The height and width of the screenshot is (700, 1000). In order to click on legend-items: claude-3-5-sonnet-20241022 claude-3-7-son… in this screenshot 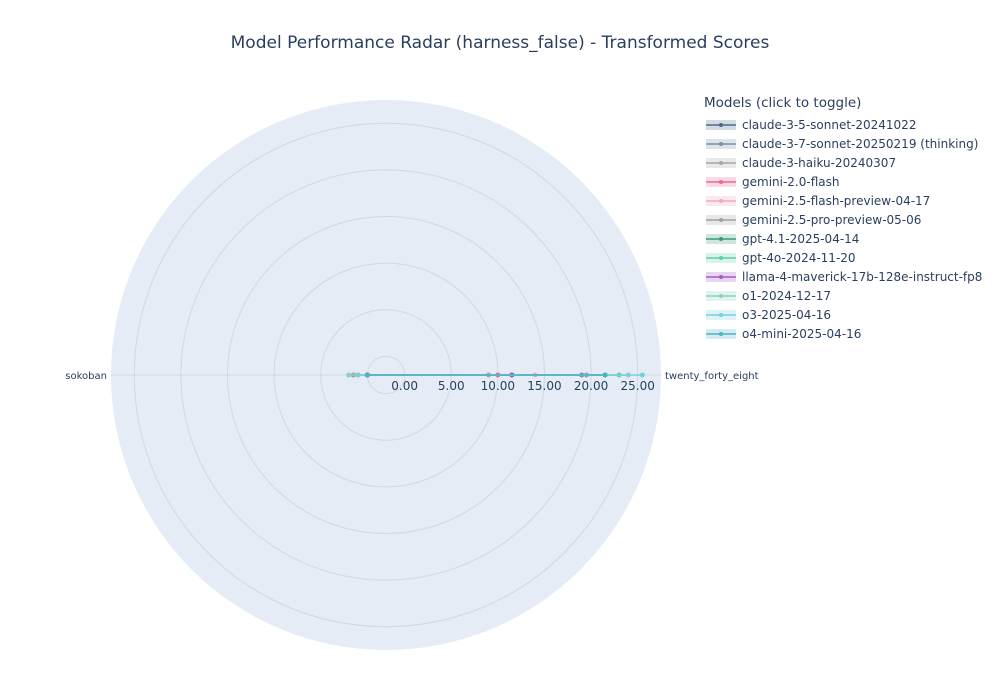, I will do `click(849, 229)`.